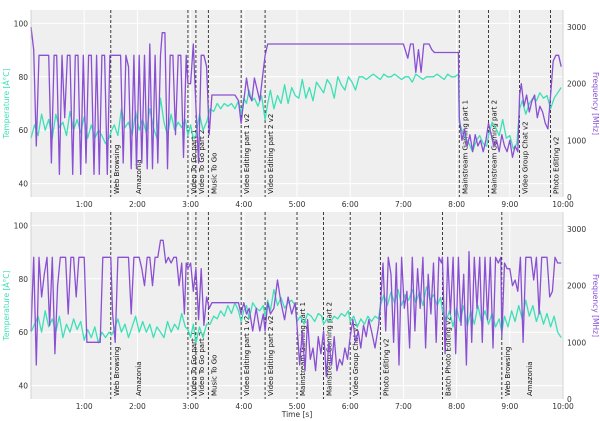 The height and width of the screenshot is (421, 600). What do you see at coordinates (495, 147) in the screenshot?
I see `segment-label: Mainstream Gaming part 2` at bounding box center [495, 147].